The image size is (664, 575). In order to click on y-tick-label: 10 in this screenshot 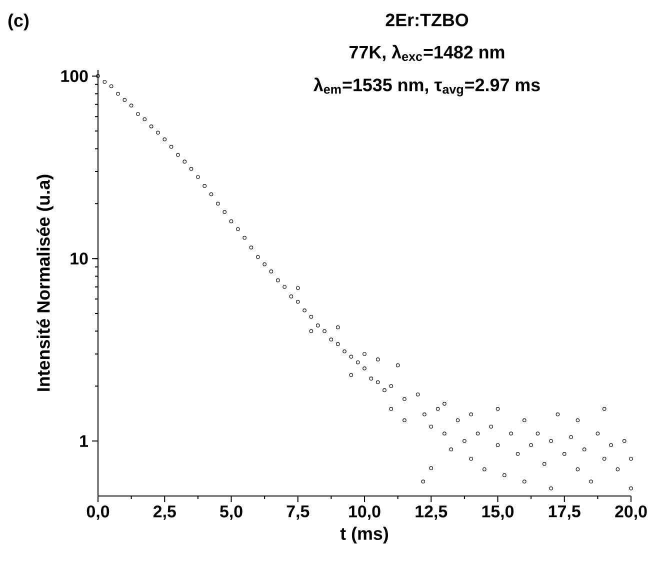, I will do `click(79, 258)`.